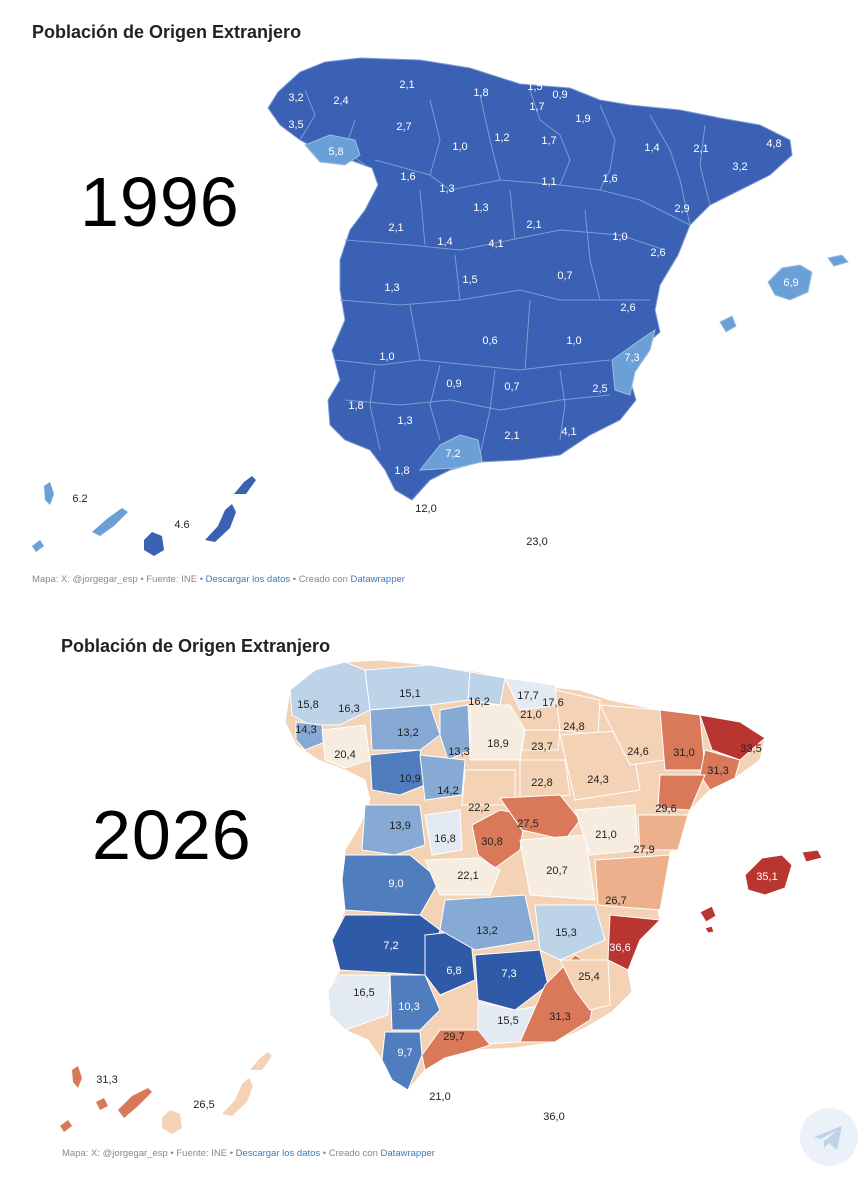  I want to click on label-huelva: 16,5, so click(363, 993).